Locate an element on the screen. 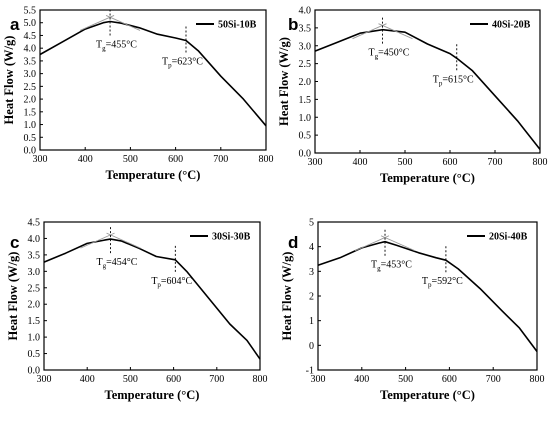 The height and width of the screenshot is (435, 550). y-tick-label: 4 is located at coordinates (311, 247).